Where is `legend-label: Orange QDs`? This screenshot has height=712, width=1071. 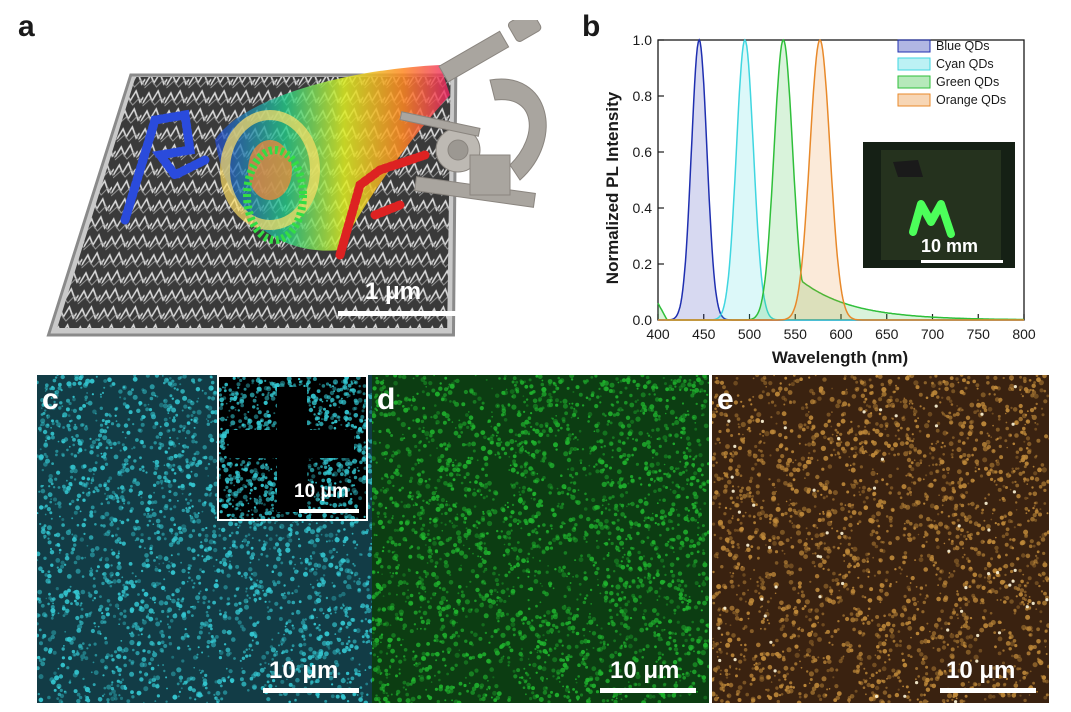 legend-label: Orange QDs is located at coordinates (971, 100).